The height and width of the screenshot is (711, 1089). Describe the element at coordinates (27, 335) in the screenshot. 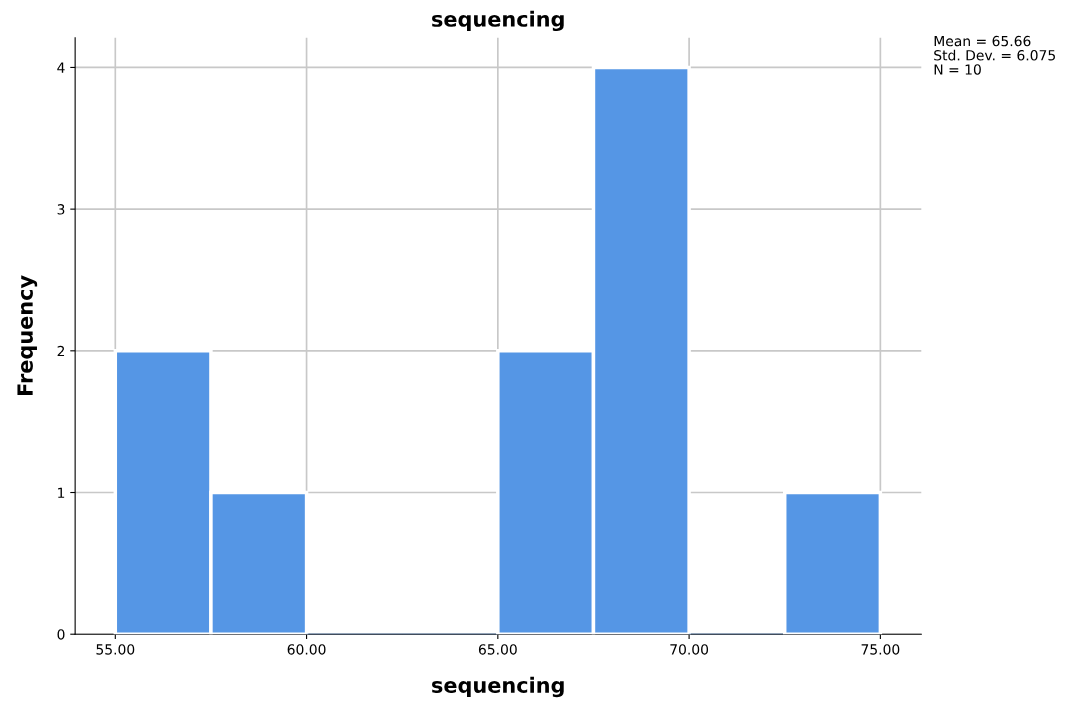

I see `y-axis-title: Frequency` at that location.